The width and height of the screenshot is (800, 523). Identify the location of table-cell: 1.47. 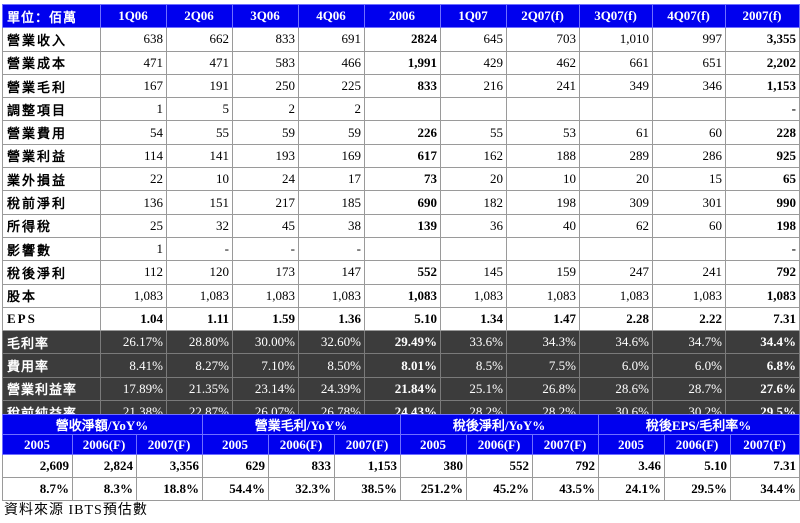
(543, 319).